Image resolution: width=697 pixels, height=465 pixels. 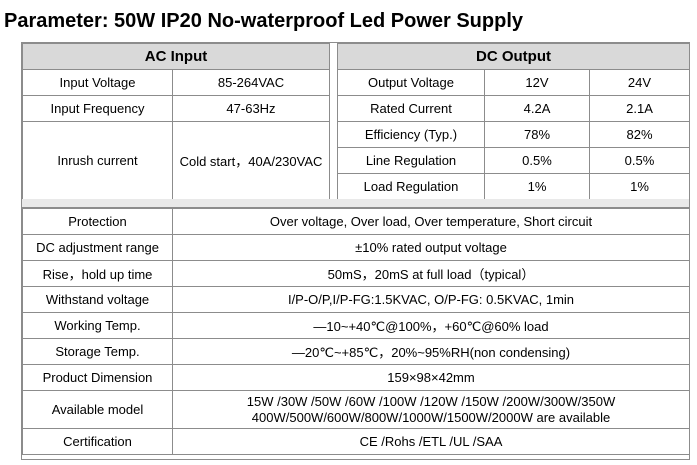 What do you see at coordinates (97, 160) in the screenshot?
I see `row-label: Inrush current` at bounding box center [97, 160].